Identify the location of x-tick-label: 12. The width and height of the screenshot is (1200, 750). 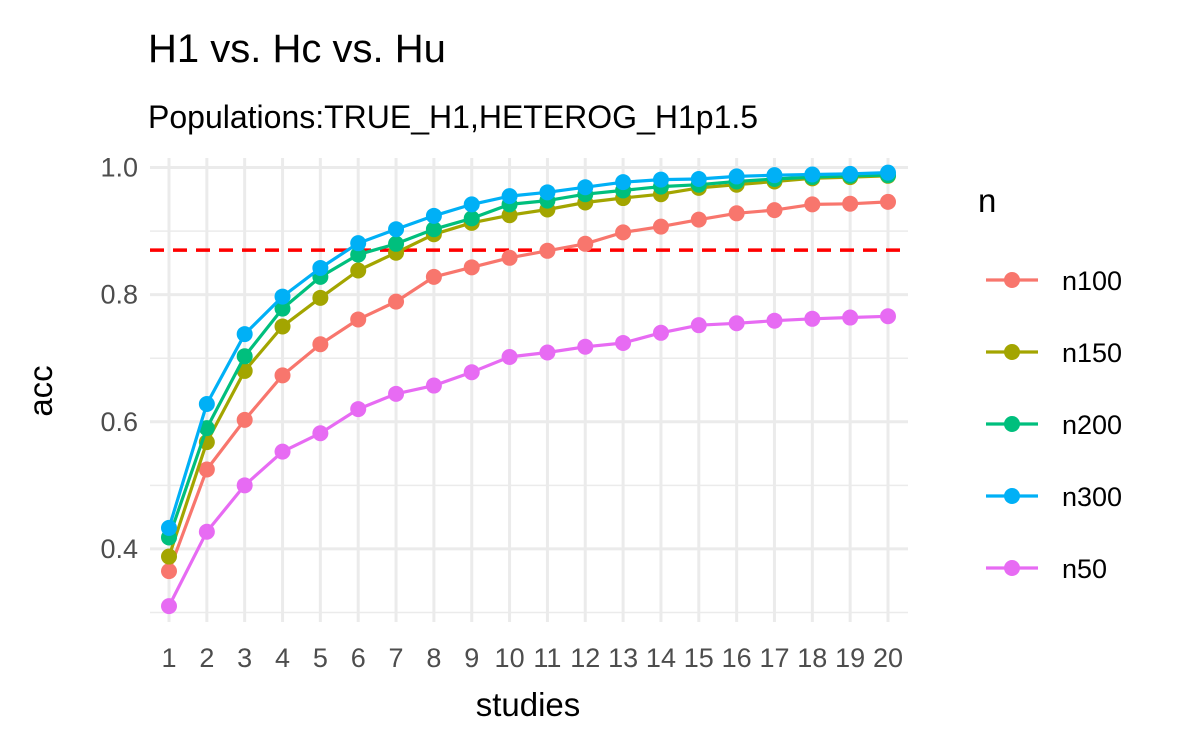
(585, 658).